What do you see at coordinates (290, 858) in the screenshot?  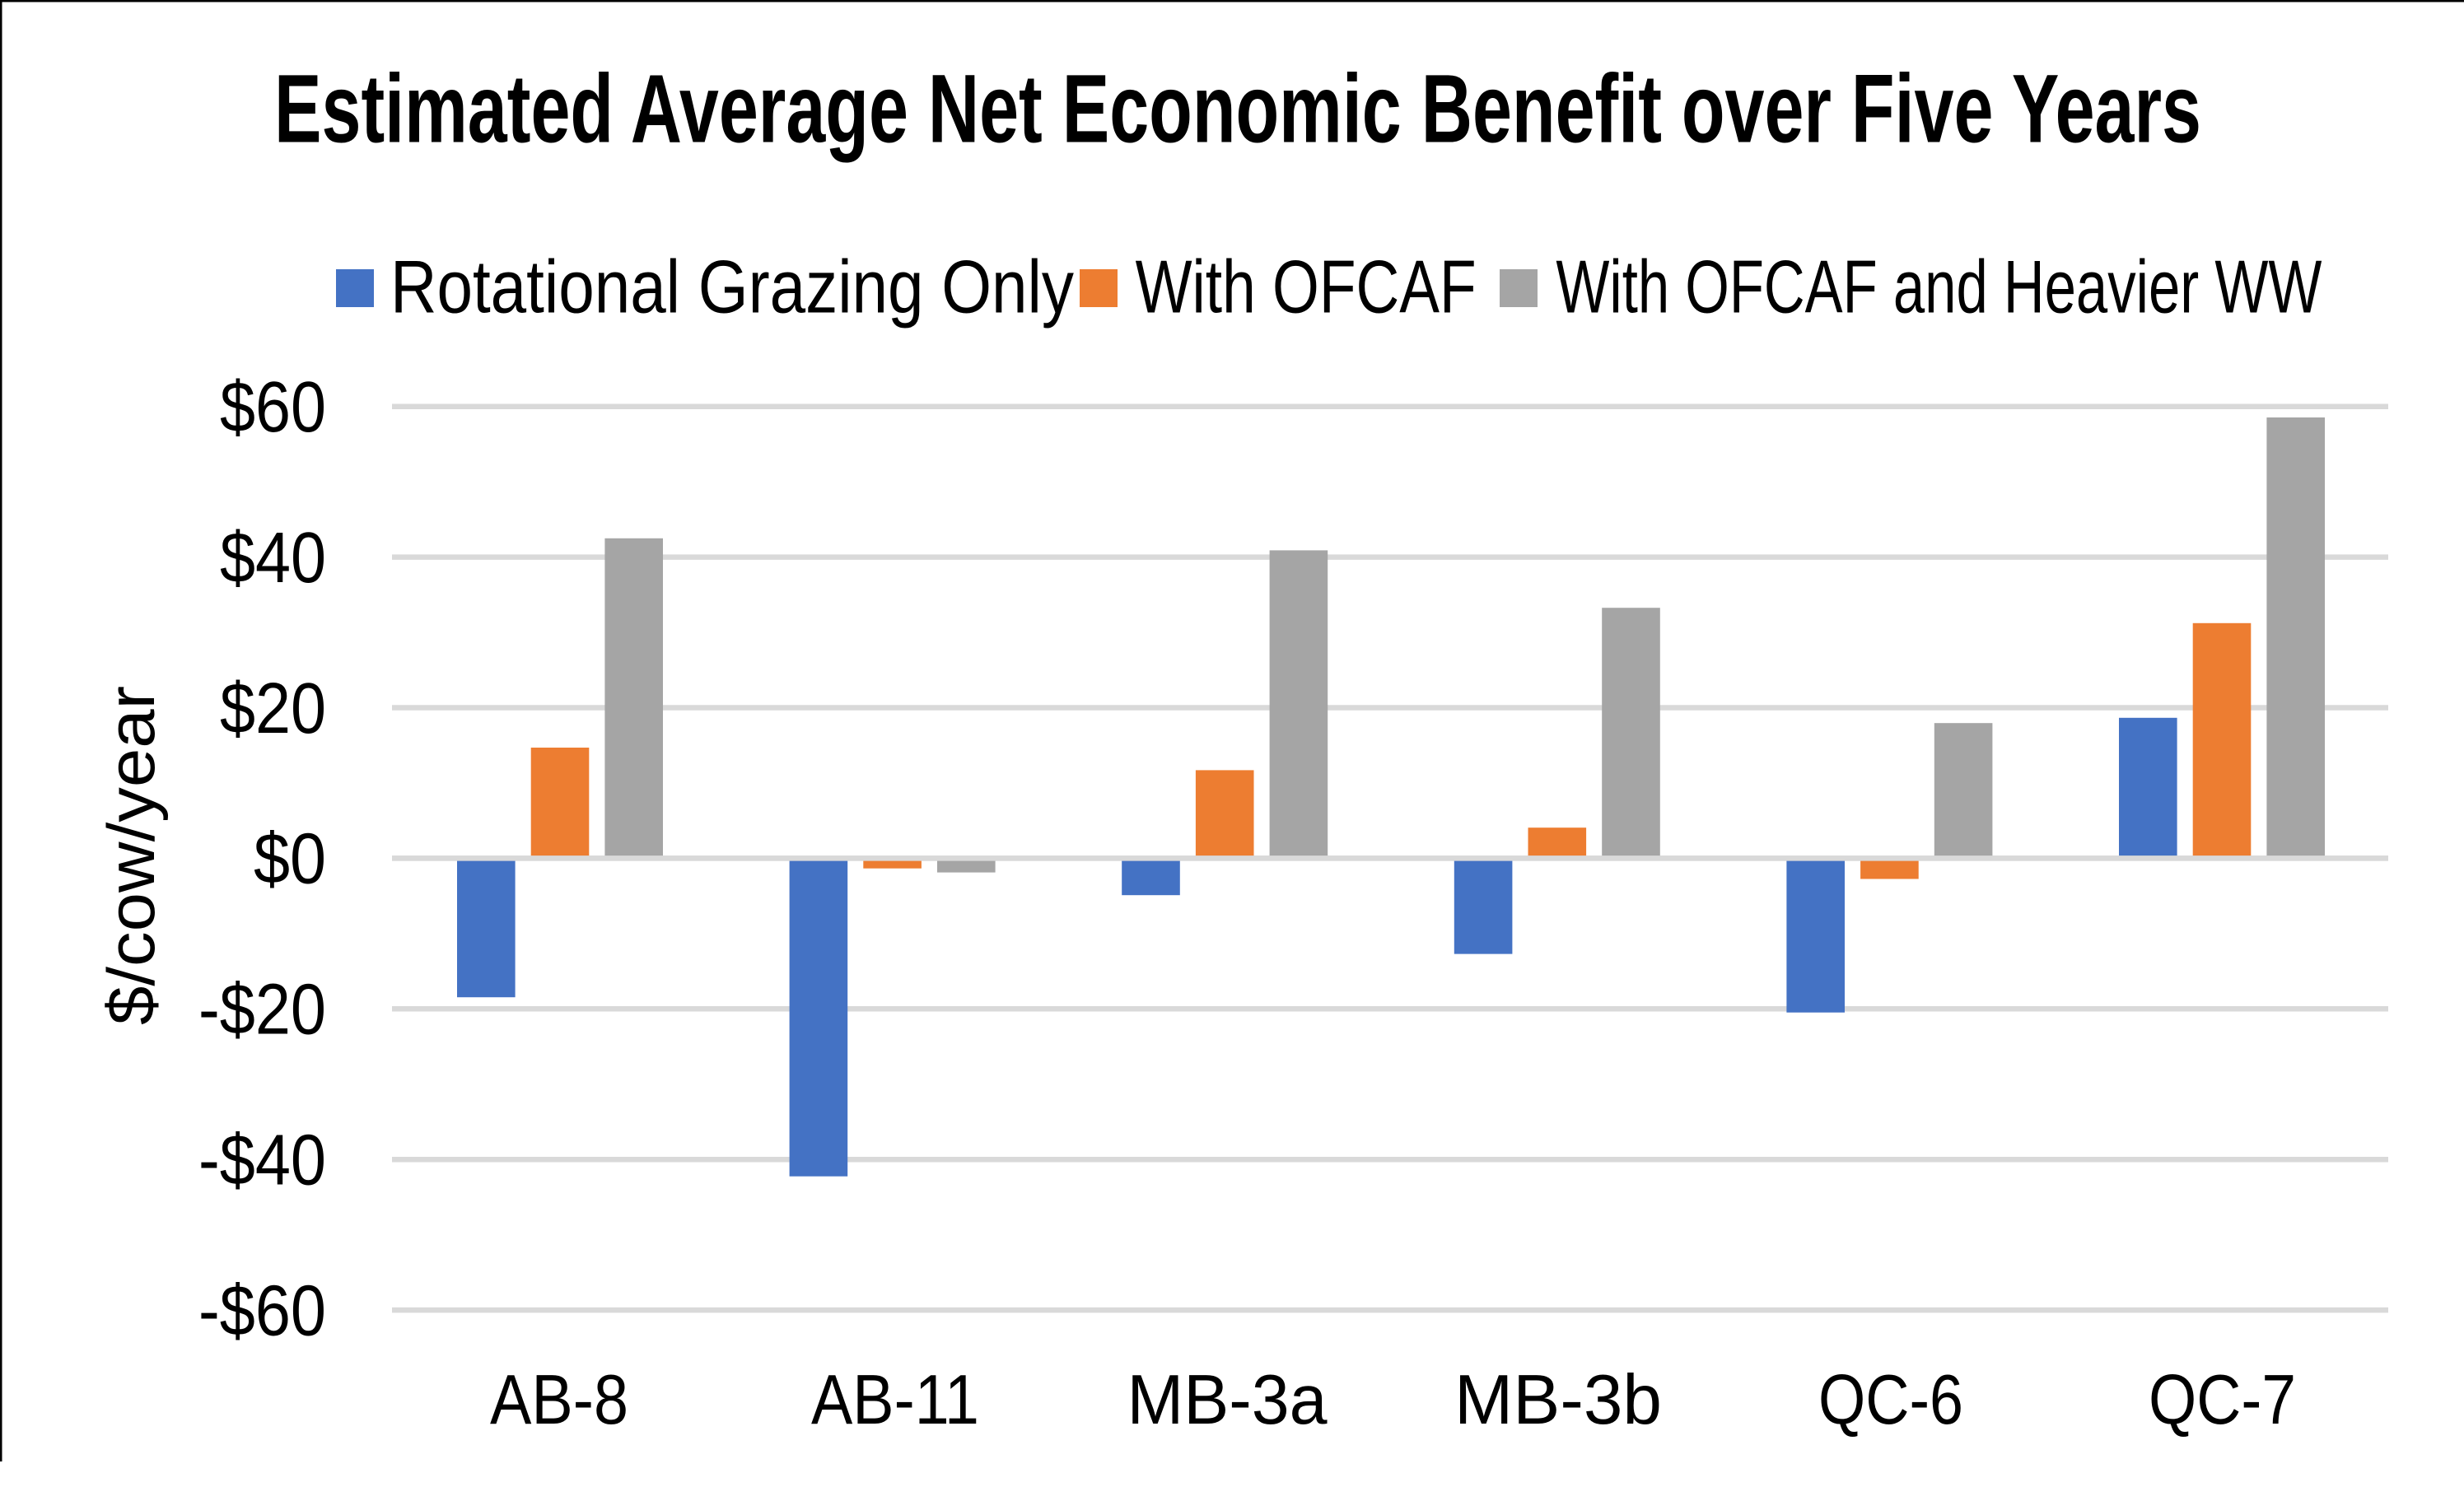 I see `svg-text: $0` at bounding box center [290, 858].